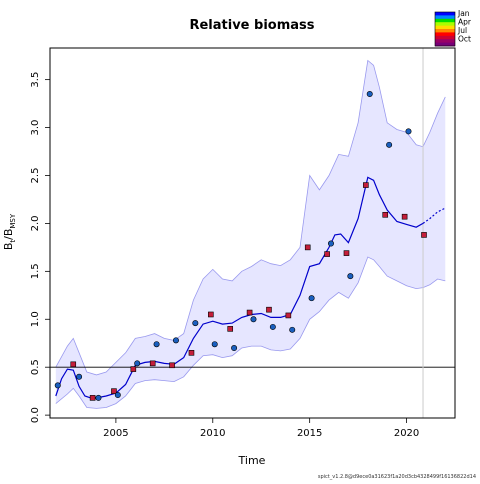 The height and width of the screenshot is (484, 480). Describe the element at coordinates (35, 271) in the screenshot. I see `y-tick-label: 1.5` at that location.